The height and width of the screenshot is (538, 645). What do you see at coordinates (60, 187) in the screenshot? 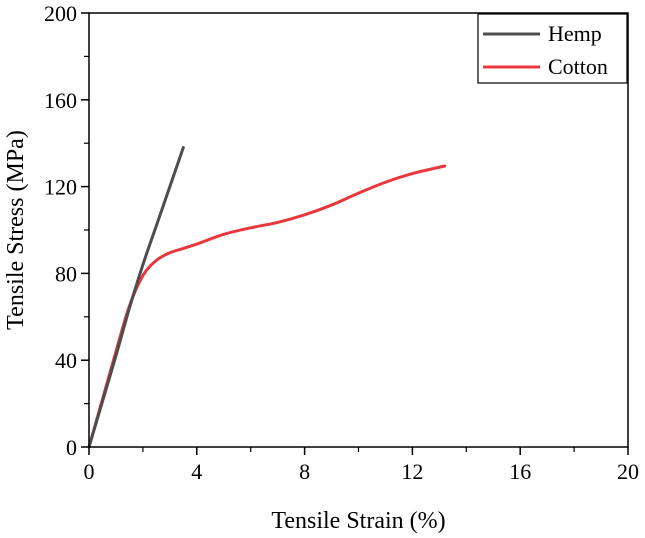
I see `y-tick-label: 120` at bounding box center [60, 187].